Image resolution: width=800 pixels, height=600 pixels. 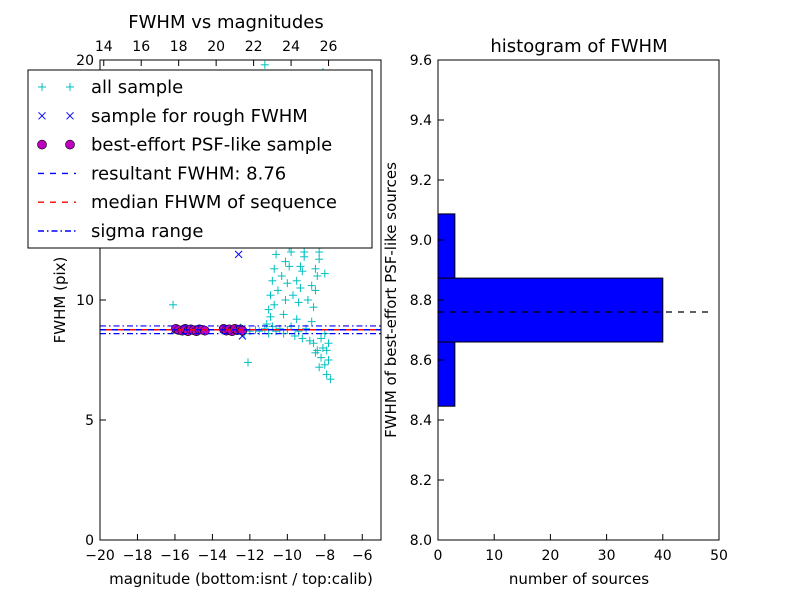 What do you see at coordinates (225, 22) in the screenshot?
I see `scatter-title: FWHM vs magnitudes` at bounding box center [225, 22].